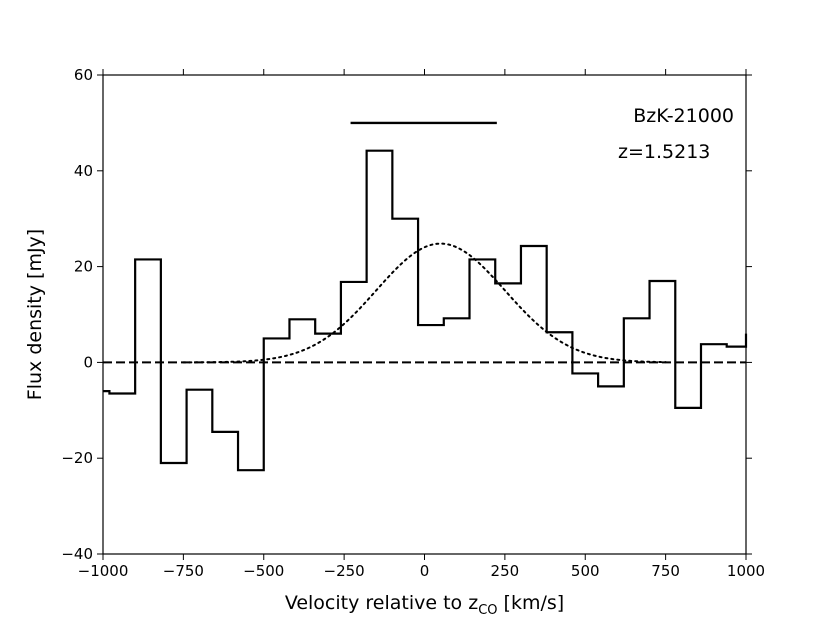  Describe the element at coordinates (77, 458) in the screenshot. I see `y-tick-label: −20` at that location.